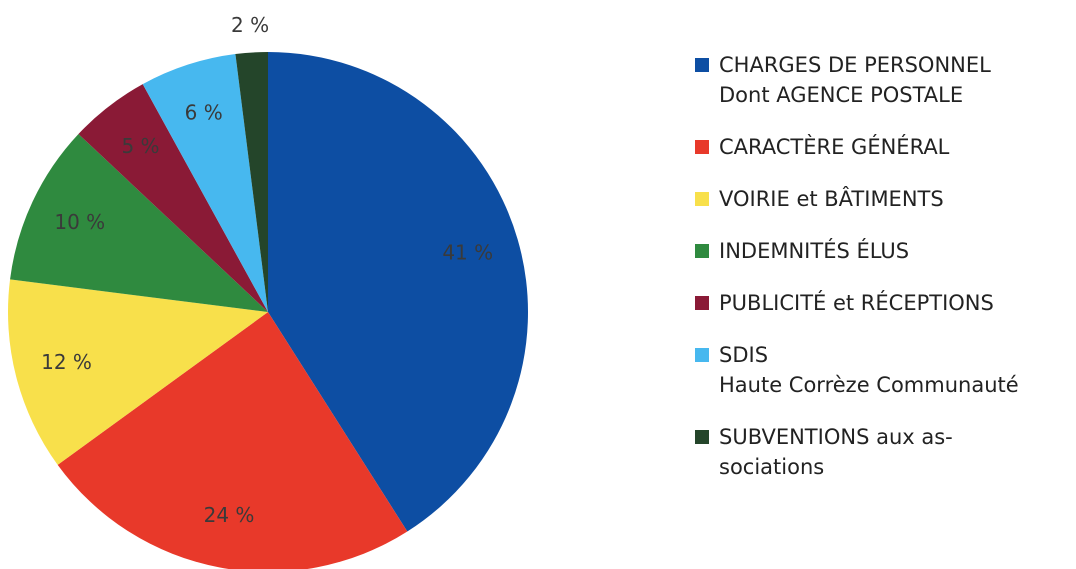  What do you see at coordinates (140, 146) in the screenshot?
I see `data-label: 5 %` at bounding box center [140, 146].